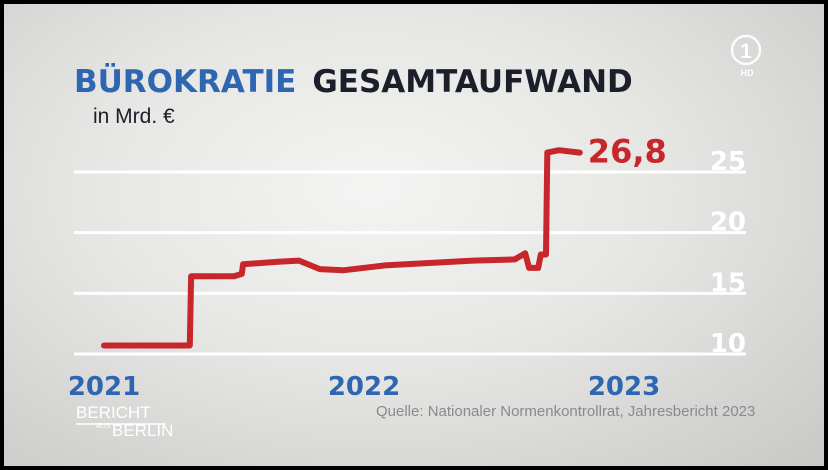 The height and width of the screenshot is (470, 828). I want to click on x-axis: 2021 2022 2023, so click(364, 387).